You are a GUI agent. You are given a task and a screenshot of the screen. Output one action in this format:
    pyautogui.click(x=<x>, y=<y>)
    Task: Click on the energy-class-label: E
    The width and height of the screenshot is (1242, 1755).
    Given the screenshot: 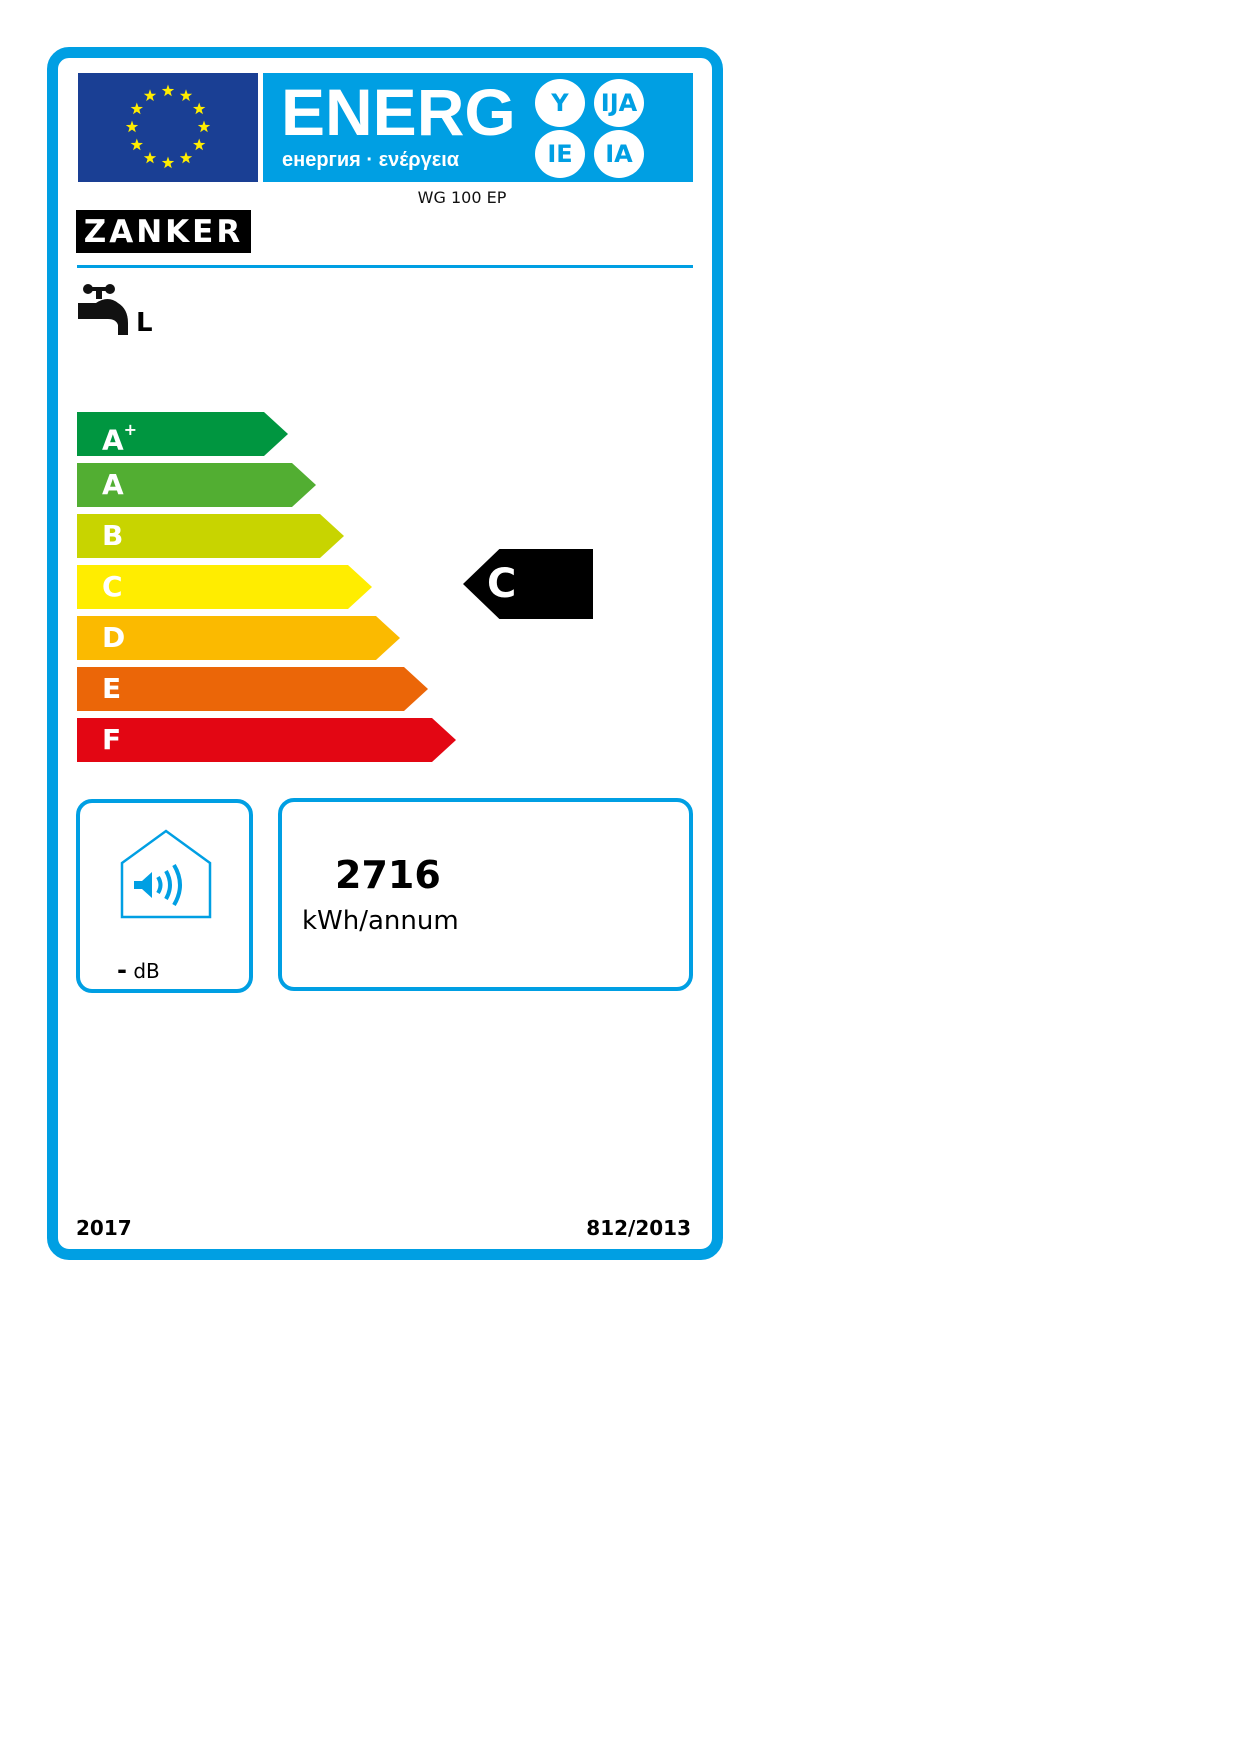 What is the action you would take?
    pyautogui.click(x=112, y=688)
    